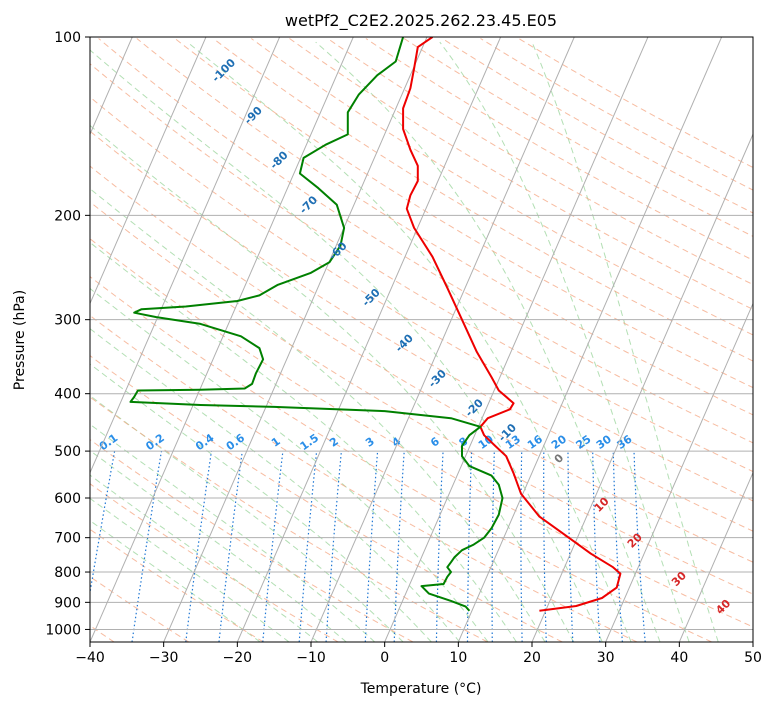 This screenshot has width=775, height=708. I want to click on y-tick-label: 900, so click(67, 603).